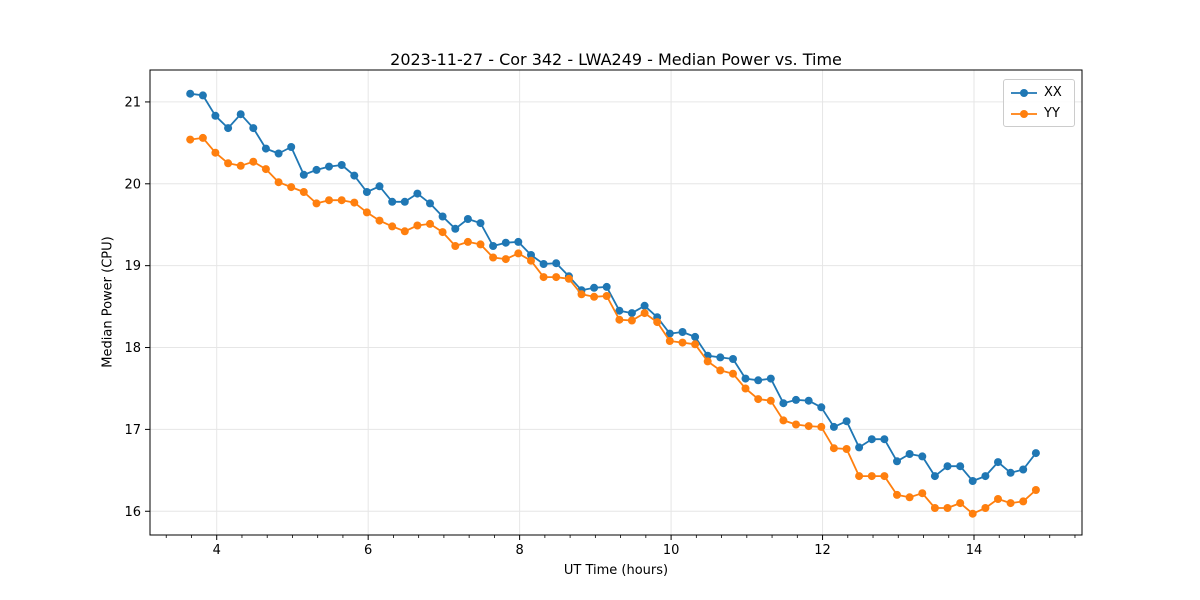 The width and height of the screenshot is (1200, 600). I want to click on y-tick-label: 17, so click(132, 430).